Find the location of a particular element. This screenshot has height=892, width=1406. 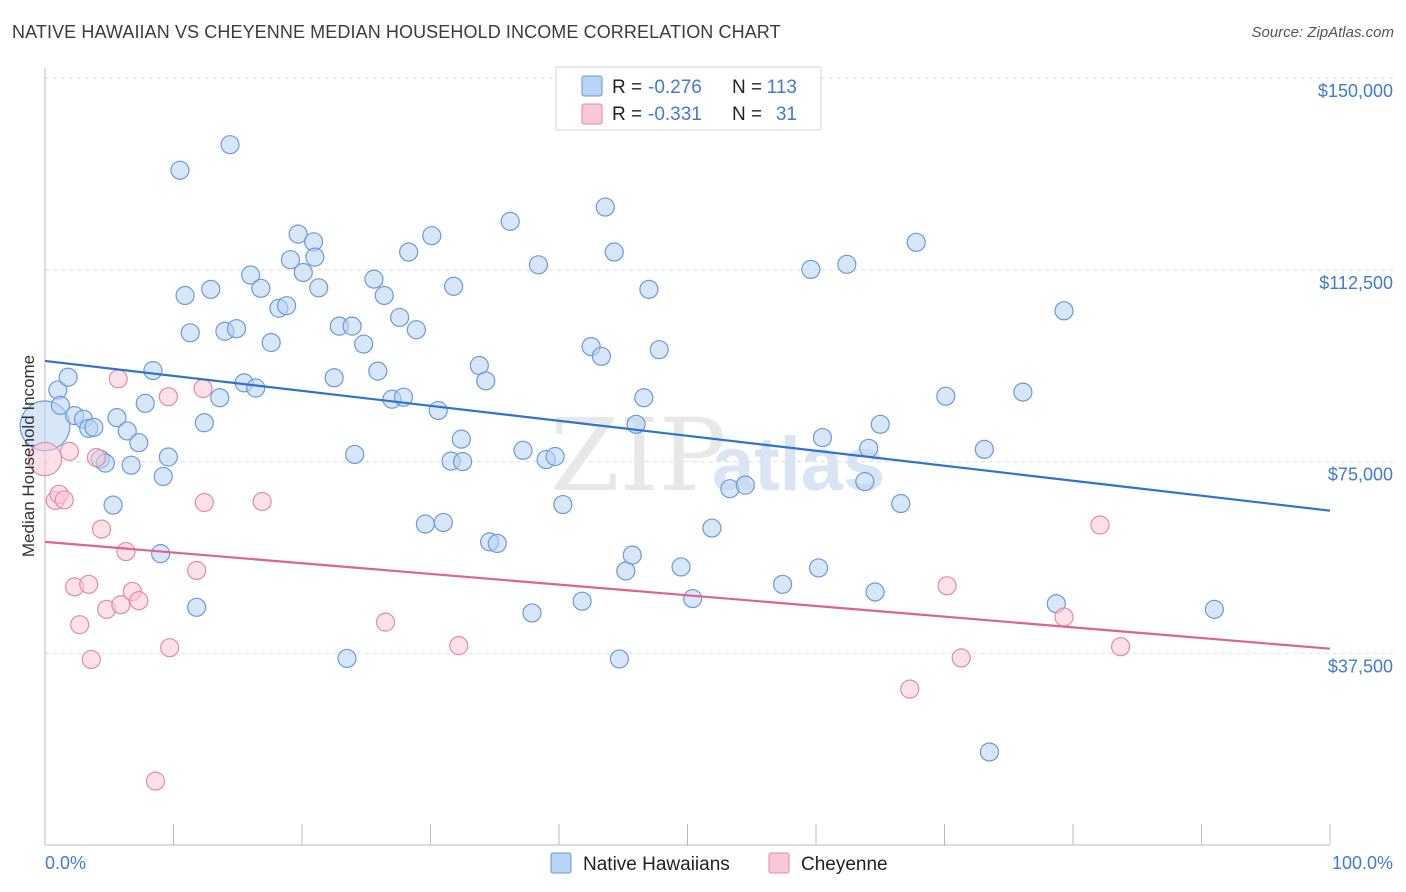

watermark-zip: ZIP is located at coordinates (638, 455).